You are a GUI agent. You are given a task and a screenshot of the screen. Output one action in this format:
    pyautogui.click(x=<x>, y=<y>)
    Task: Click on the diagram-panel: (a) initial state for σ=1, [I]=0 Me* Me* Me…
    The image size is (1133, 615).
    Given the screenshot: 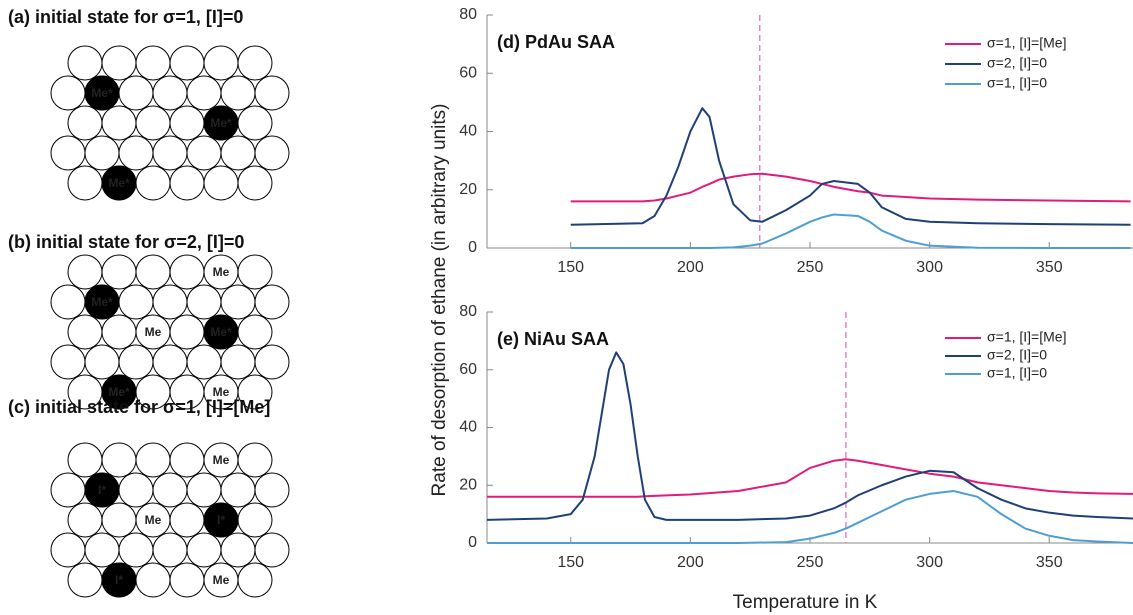 What is the action you would take?
    pyautogui.click(x=149, y=104)
    